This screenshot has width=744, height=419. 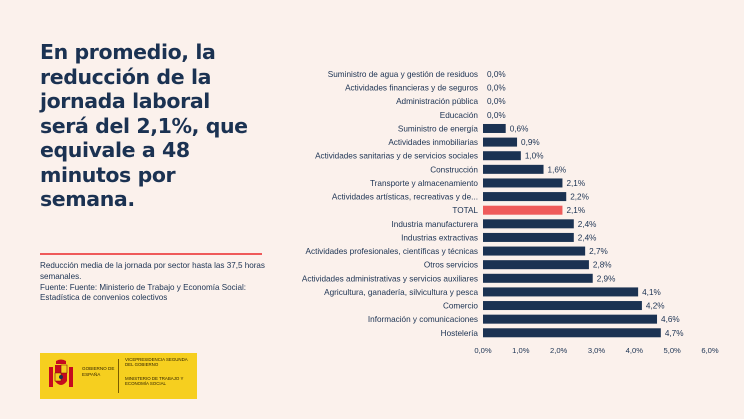 What do you see at coordinates (460, 306) in the screenshot?
I see `category-label: Comercio` at bounding box center [460, 306].